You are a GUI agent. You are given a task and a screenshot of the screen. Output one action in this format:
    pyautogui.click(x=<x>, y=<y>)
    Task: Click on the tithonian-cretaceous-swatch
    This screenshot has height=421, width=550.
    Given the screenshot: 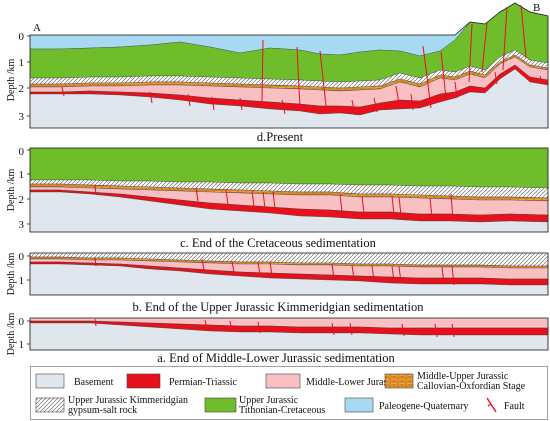 What is the action you would take?
    pyautogui.click(x=220, y=405)
    